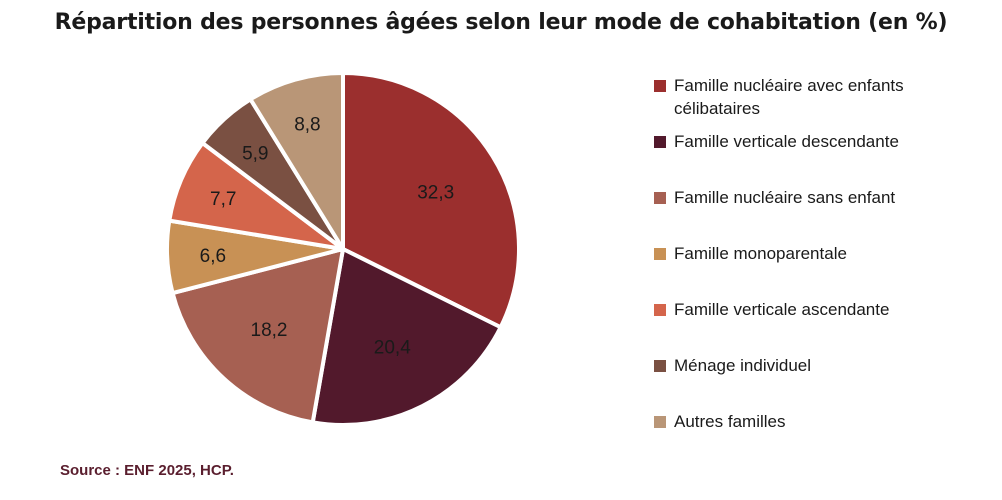 This screenshot has height=500, width=1002. I want to click on legend-item: Famille monoparentale, so click(824, 253).